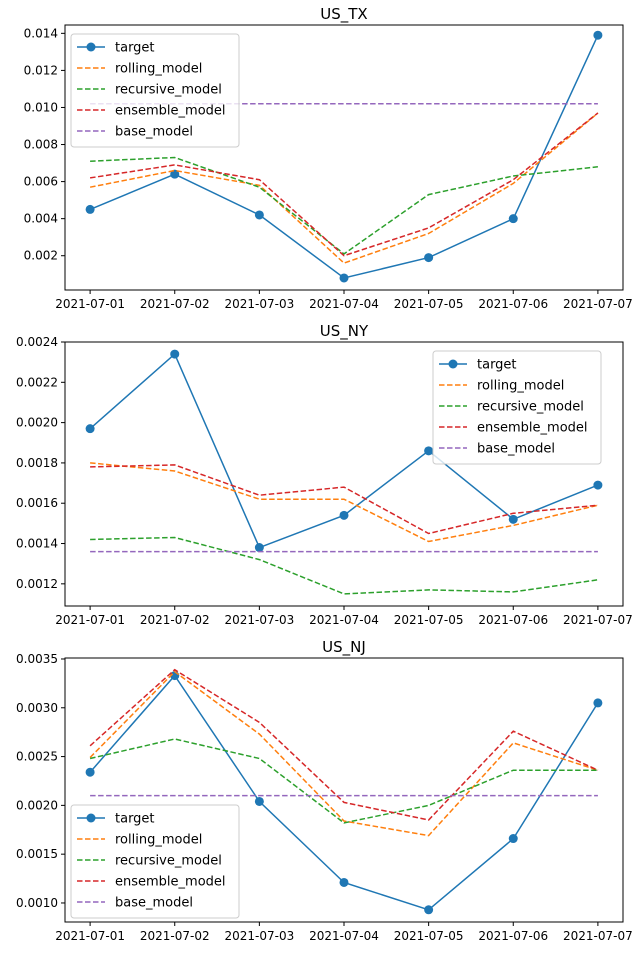  I want to click on y-tick-label: 0.0018, so click(37, 463).